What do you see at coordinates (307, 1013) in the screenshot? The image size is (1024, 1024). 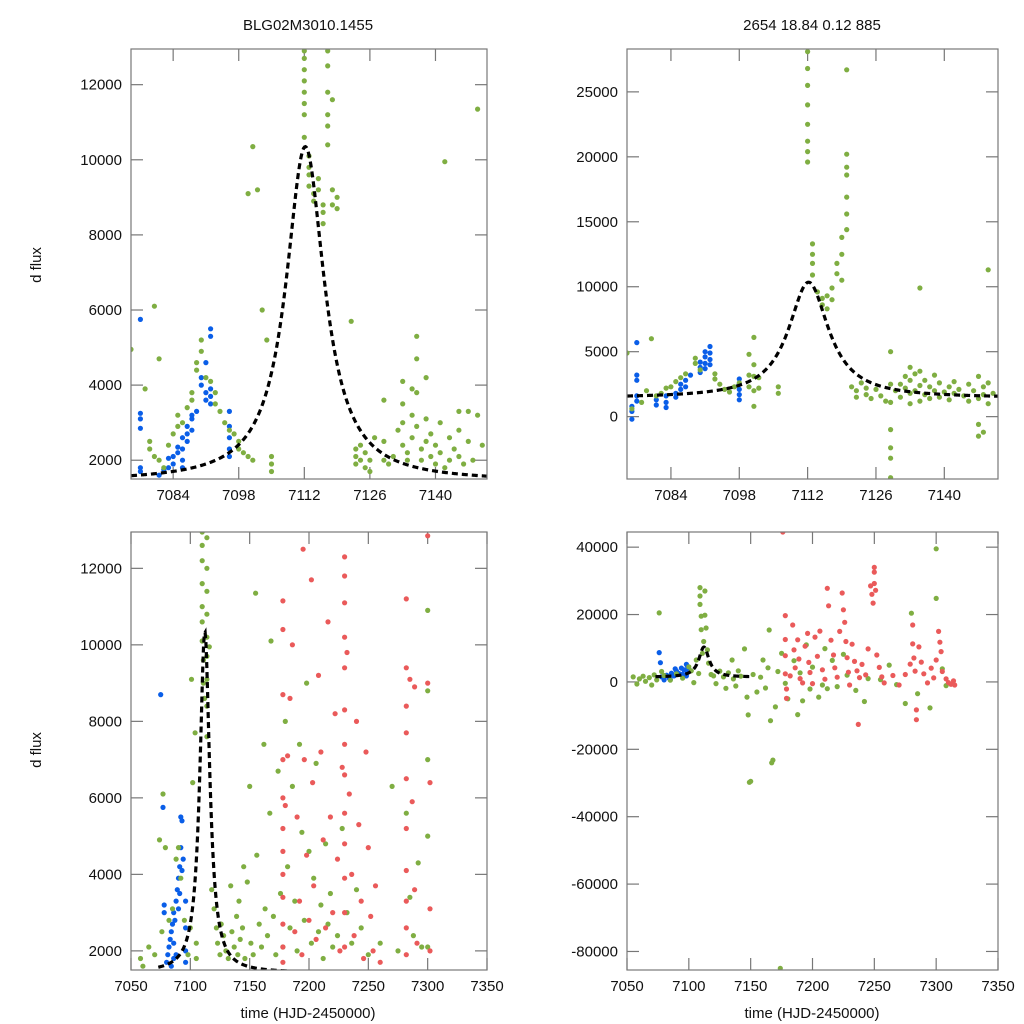 I see `x-axis-title-left: time (HJD-2450000)` at bounding box center [307, 1013].